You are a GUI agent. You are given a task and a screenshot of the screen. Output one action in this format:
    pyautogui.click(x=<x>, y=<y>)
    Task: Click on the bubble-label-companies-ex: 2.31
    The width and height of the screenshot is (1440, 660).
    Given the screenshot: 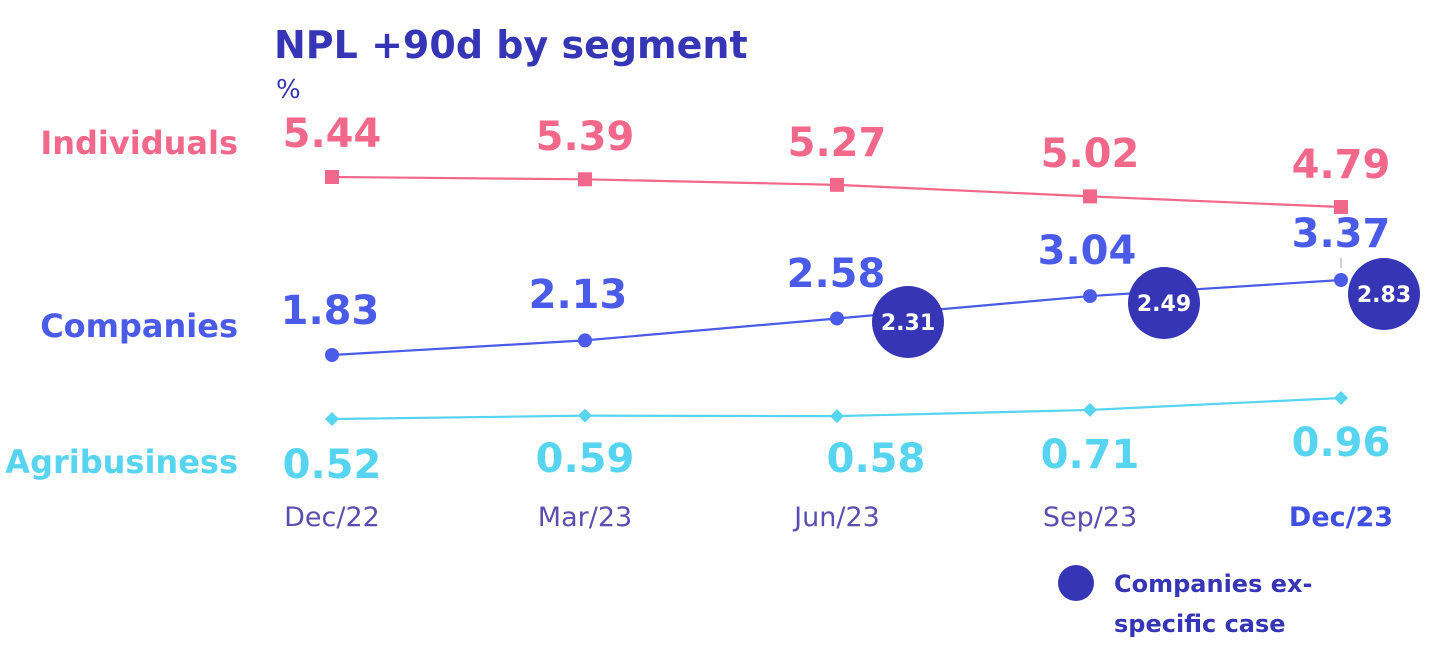 What is the action you would take?
    pyautogui.click(x=908, y=323)
    